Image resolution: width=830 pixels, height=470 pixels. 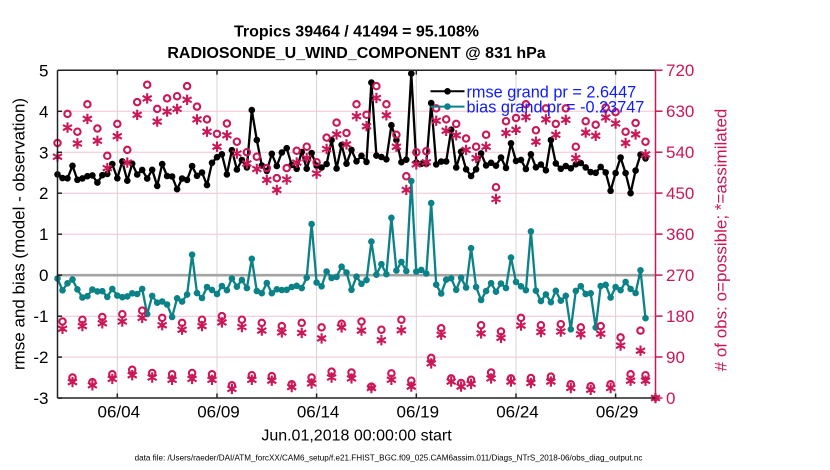 I want to click on svg-text: 06/24, so click(x=517, y=412).